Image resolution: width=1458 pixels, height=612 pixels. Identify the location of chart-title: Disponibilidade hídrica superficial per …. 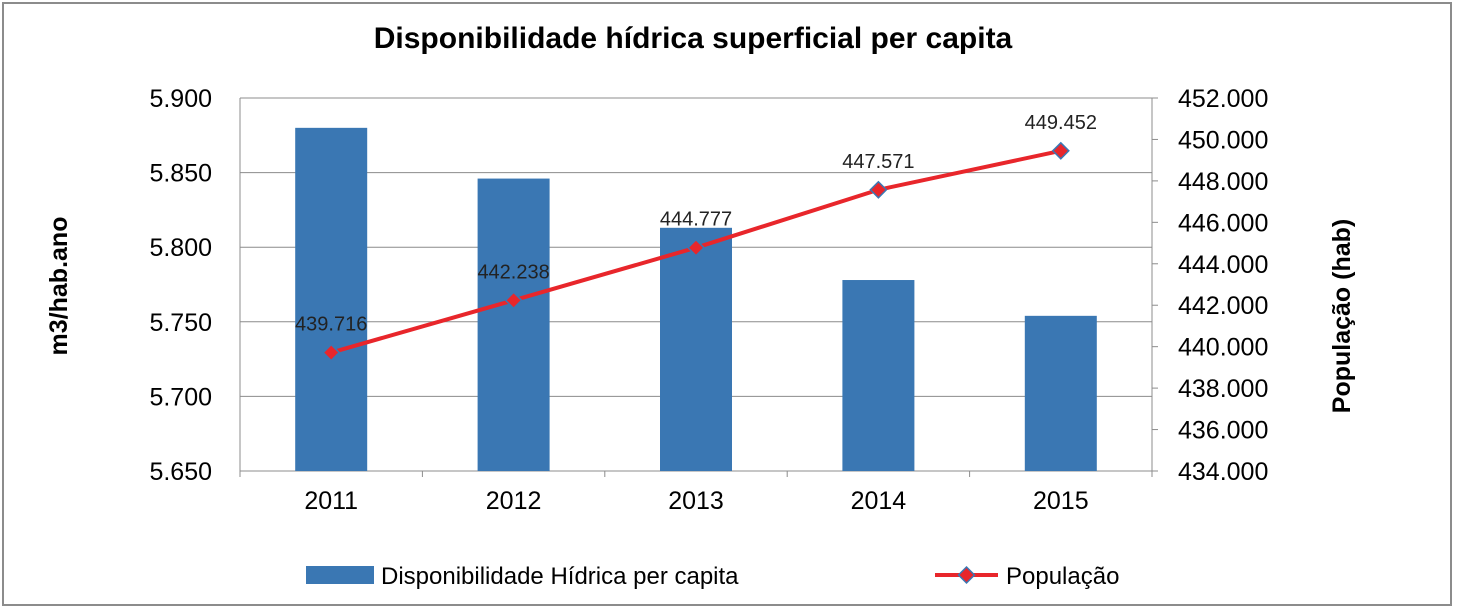
(693, 38).